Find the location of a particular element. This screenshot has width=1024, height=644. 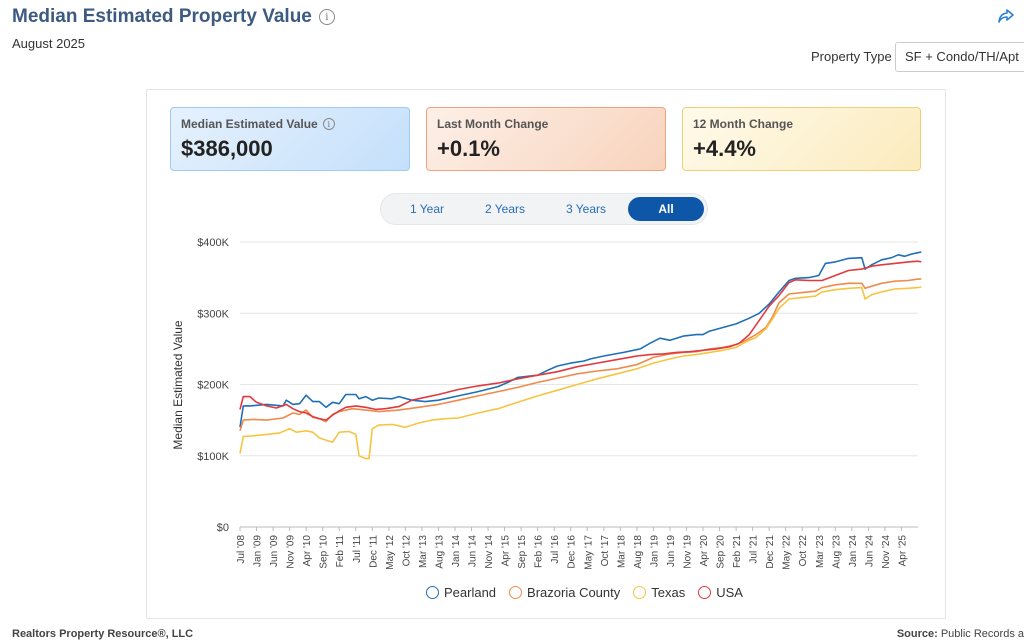

x-tick-label: Jul '11 is located at coordinates (357, 549).